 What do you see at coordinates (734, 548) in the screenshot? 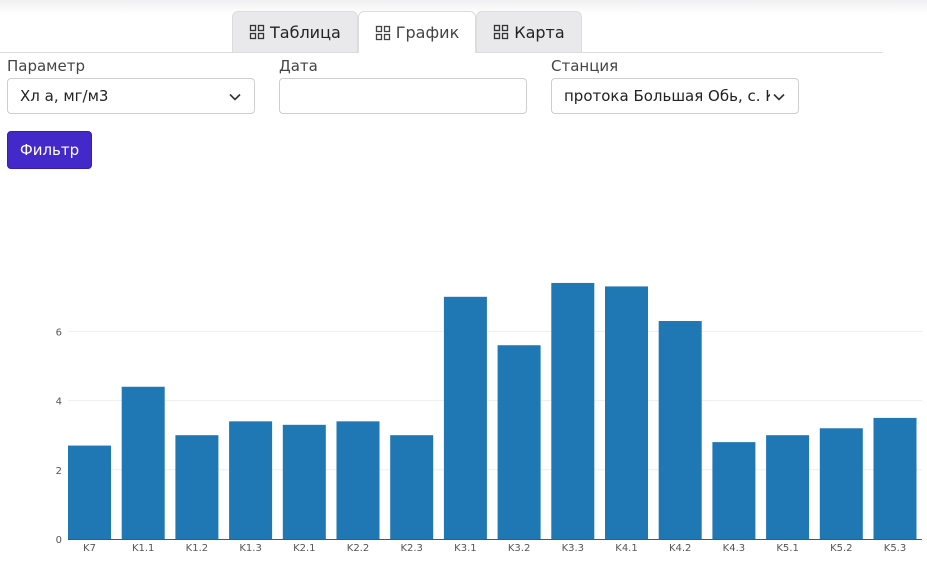
I see `x-tick-label: K4.3` at bounding box center [734, 548].